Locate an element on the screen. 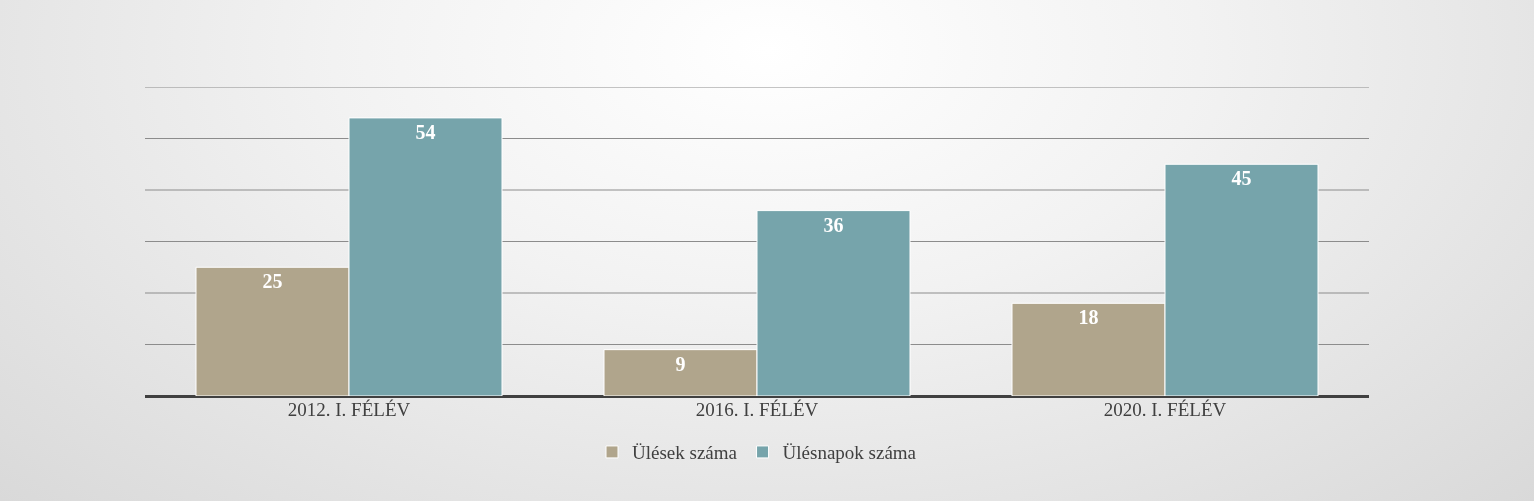 The height and width of the screenshot is (501, 1534). legend-label: Ülésnapok száma is located at coordinates (849, 453).